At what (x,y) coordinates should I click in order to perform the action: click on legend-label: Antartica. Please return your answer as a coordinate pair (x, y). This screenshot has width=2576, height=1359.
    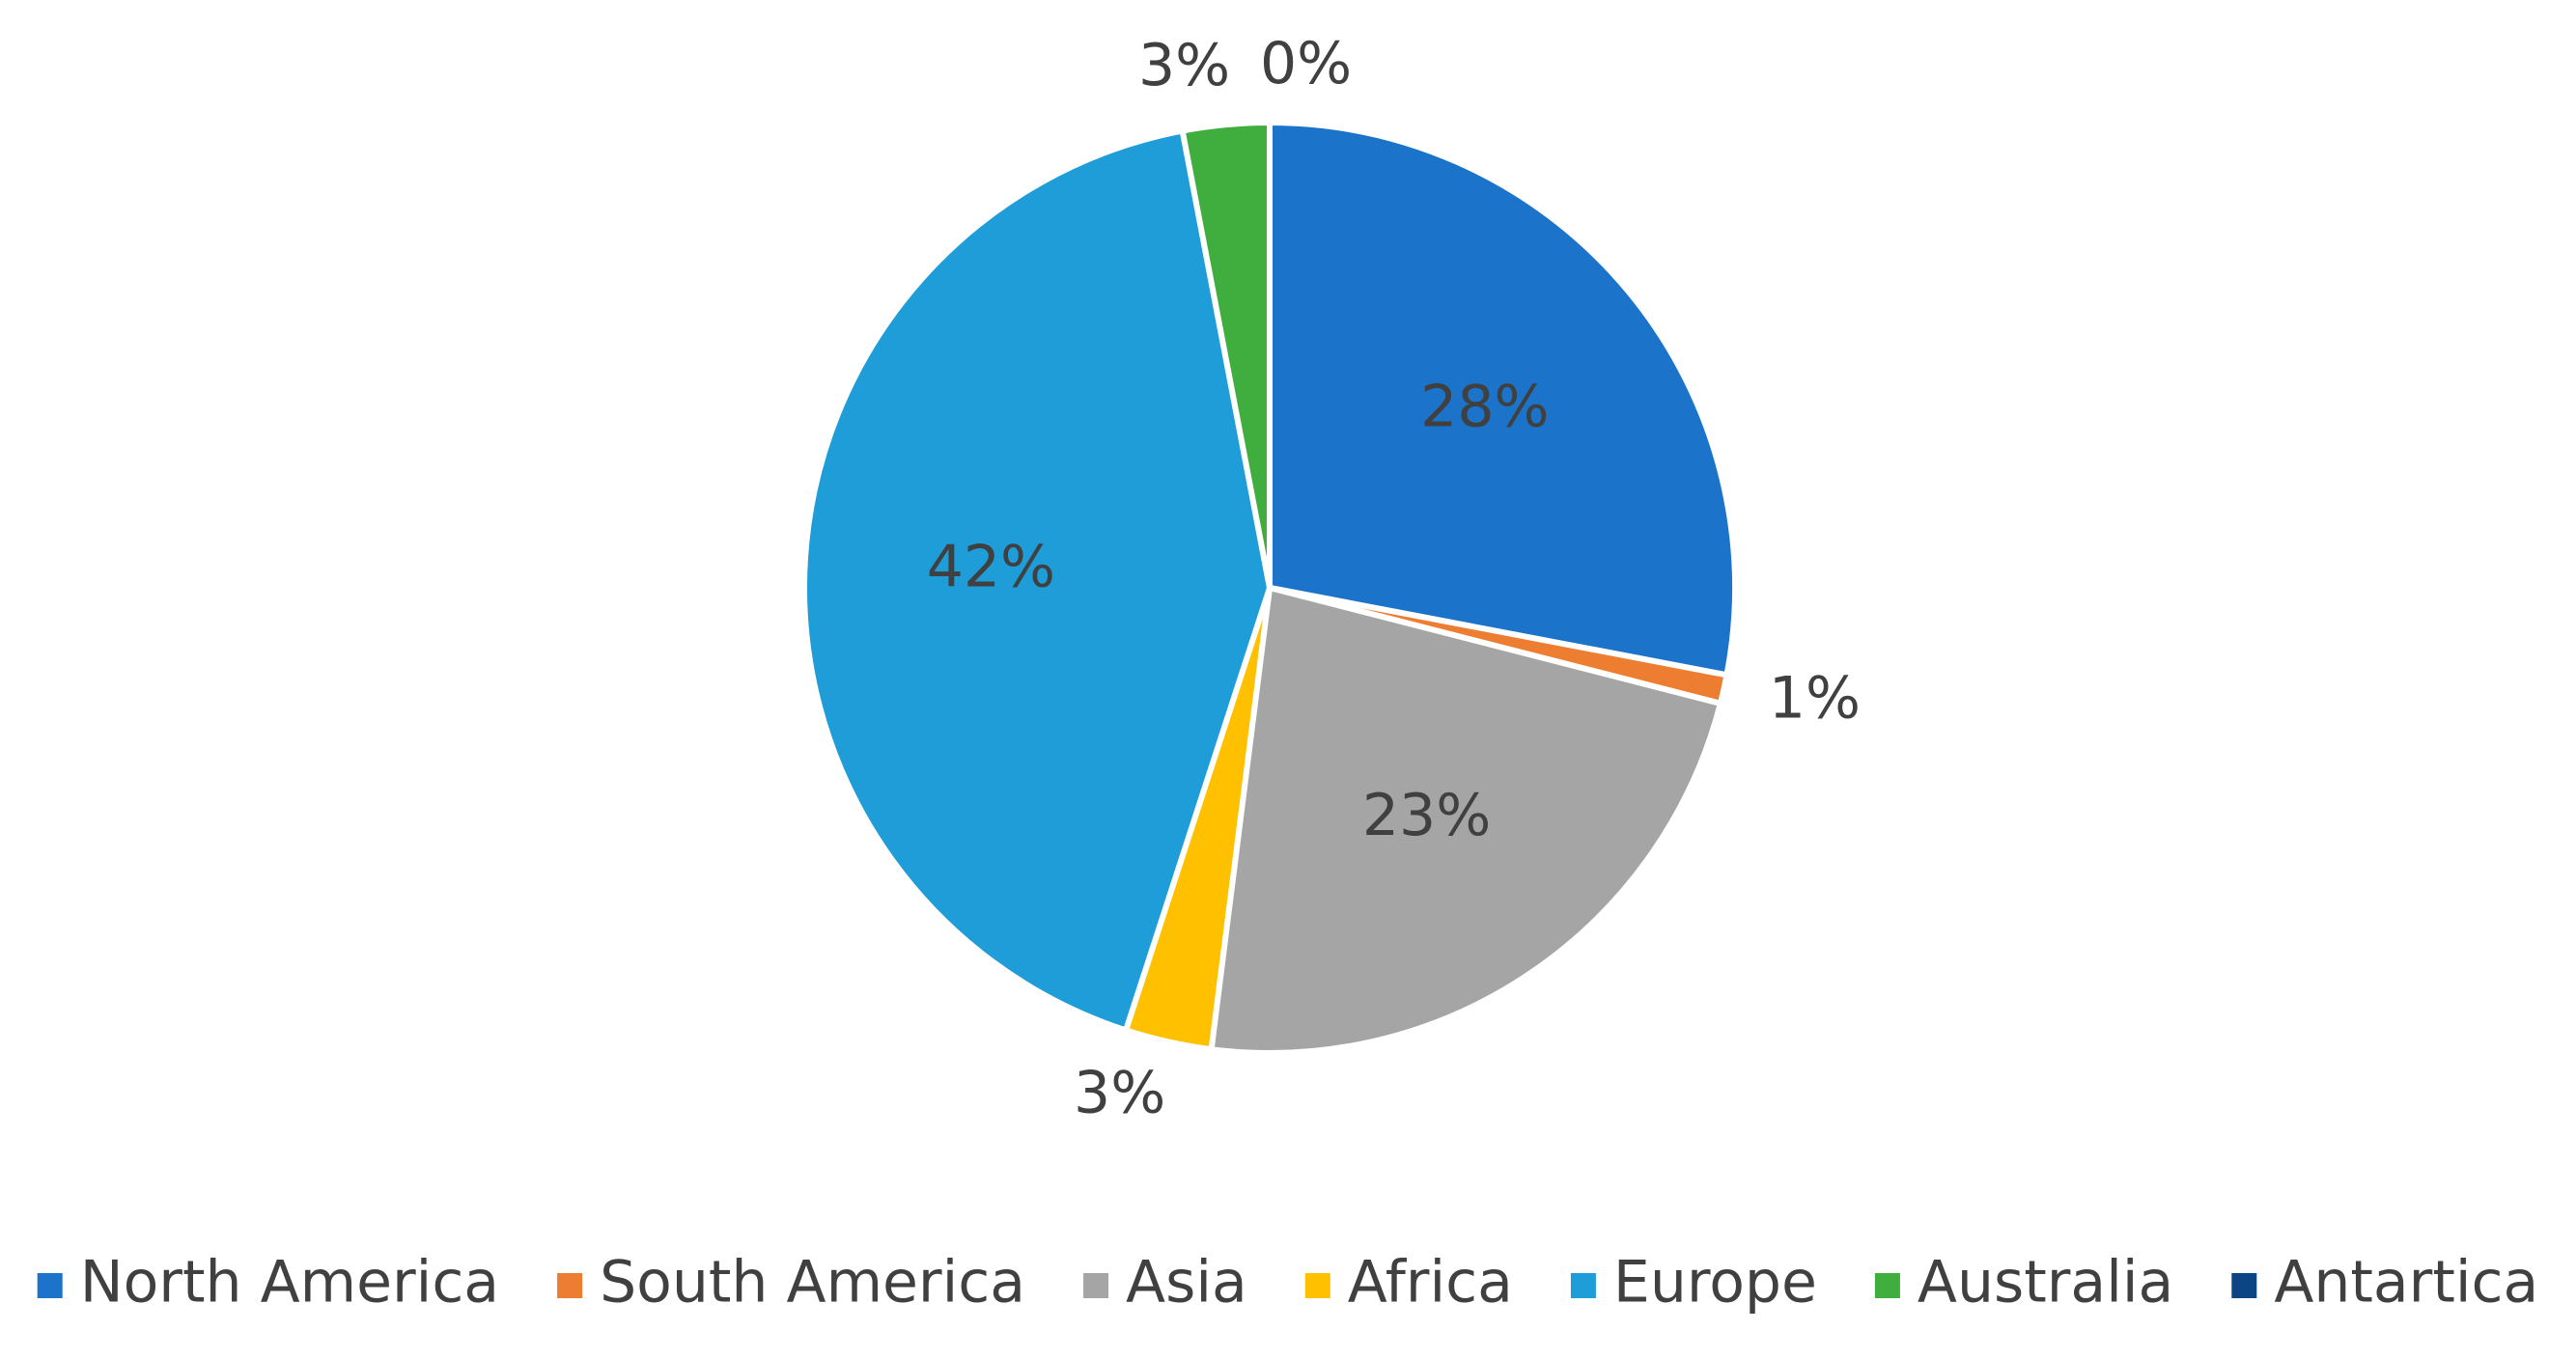
    Looking at the image, I should click on (2406, 1283).